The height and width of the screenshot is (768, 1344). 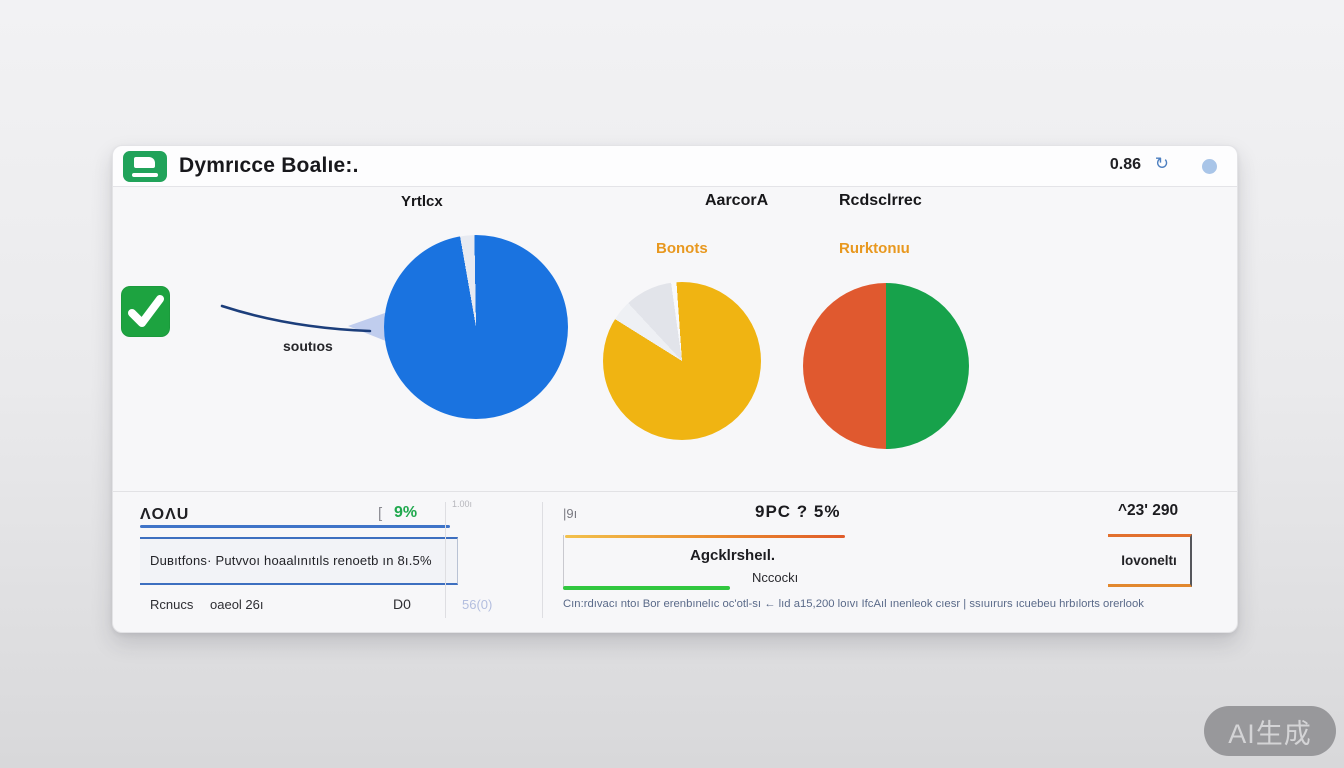 What do you see at coordinates (237, 604) in the screenshot?
I see `left-row-label-b: oaeol 26ı` at bounding box center [237, 604].